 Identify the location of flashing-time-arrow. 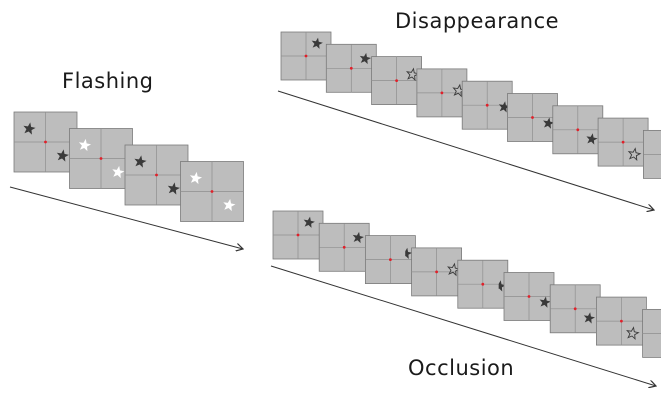
(126, 217).